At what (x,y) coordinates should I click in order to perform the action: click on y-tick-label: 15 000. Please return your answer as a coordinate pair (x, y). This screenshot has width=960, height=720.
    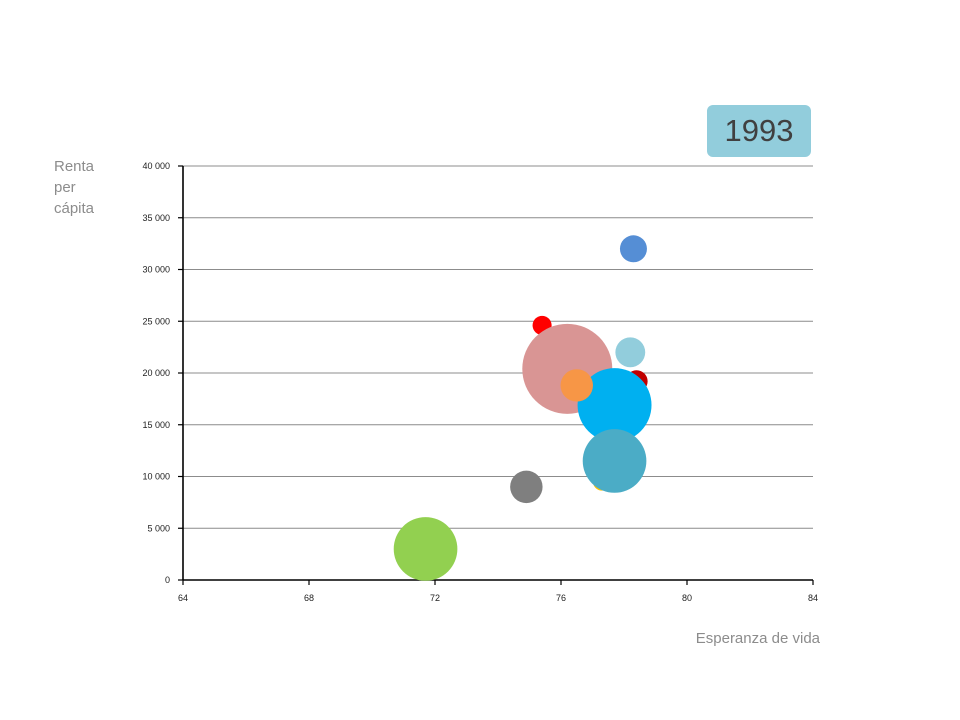
    Looking at the image, I should click on (156, 425).